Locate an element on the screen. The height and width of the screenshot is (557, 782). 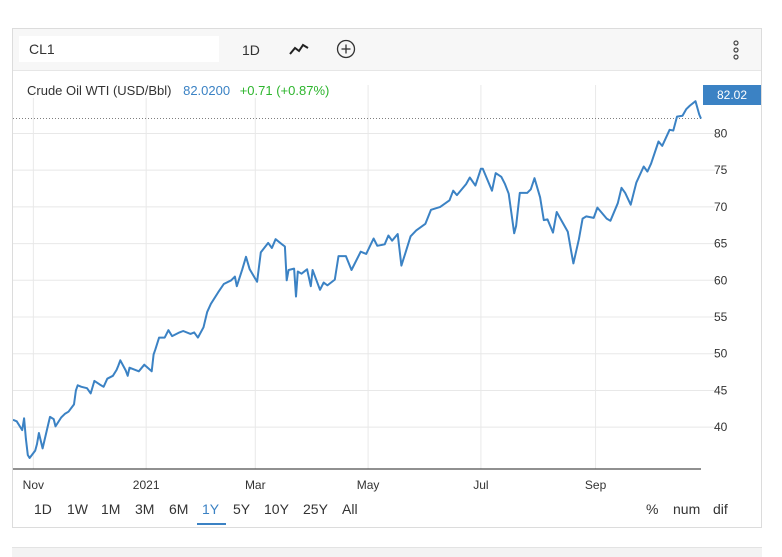
y-tick-label: 60 is located at coordinates (721, 280).